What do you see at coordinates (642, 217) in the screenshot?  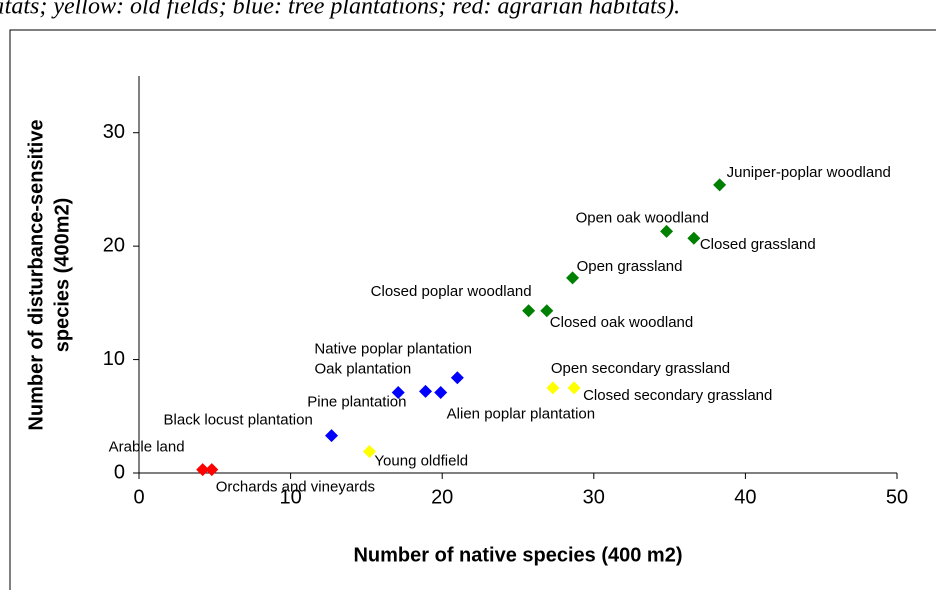 I see `point-label: Open oak woodland` at bounding box center [642, 217].